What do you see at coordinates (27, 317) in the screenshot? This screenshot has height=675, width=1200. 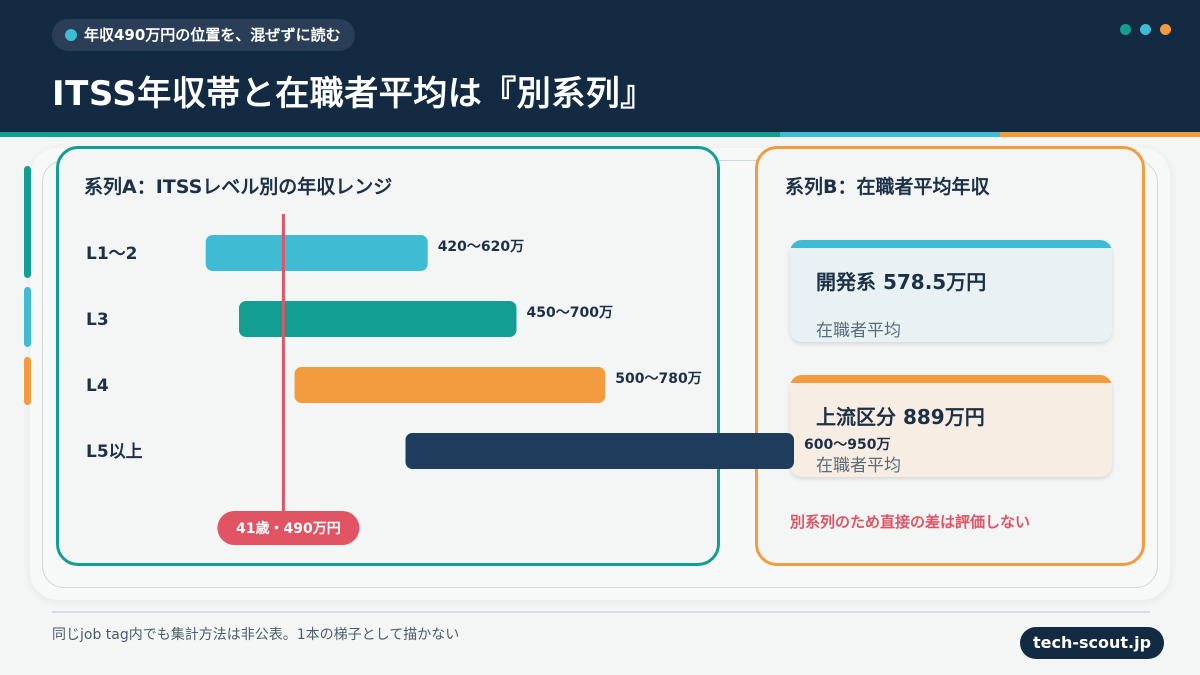 I see `side-accent-cyan` at bounding box center [27, 317].